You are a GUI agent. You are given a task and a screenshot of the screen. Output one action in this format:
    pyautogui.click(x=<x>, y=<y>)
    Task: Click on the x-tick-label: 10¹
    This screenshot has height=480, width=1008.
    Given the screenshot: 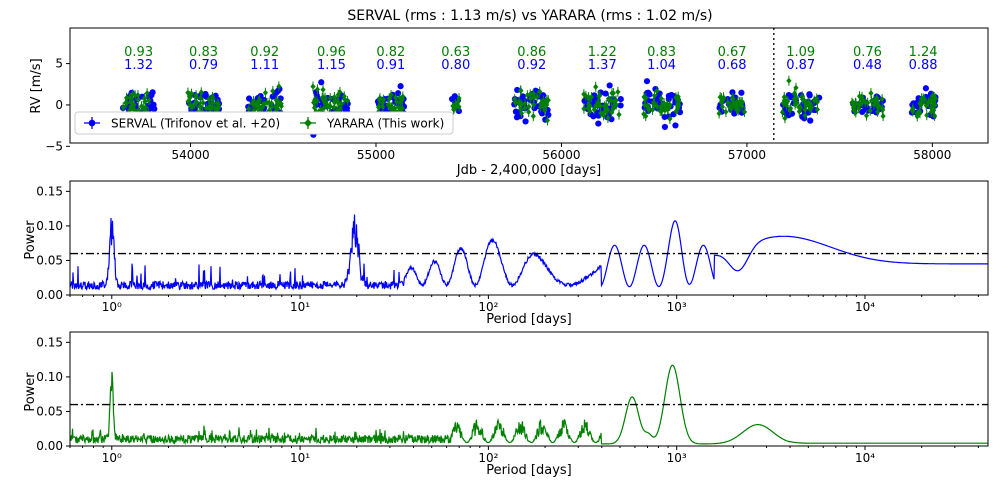 What is the action you would take?
    pyautogui.click(x=300, y=307)
    